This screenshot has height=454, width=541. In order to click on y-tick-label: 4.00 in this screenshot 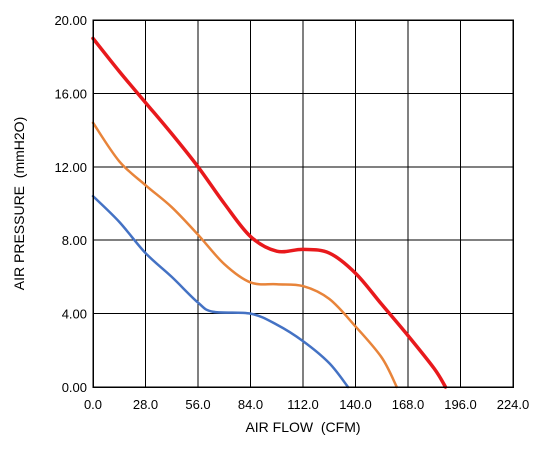, I will do `click(74, 314)`.